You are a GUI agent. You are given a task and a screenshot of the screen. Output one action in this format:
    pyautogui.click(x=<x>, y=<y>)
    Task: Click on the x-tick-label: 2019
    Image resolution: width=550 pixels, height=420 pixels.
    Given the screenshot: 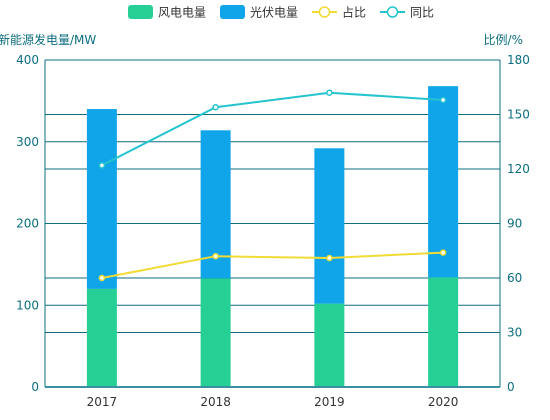 What is the action you would take?
    pyautogui.click(x=329, y=402)
    